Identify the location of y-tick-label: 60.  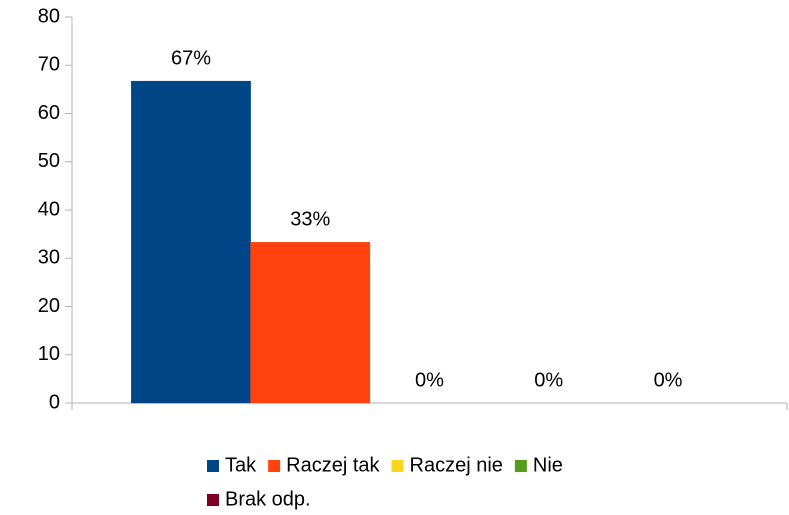
(49, 113).